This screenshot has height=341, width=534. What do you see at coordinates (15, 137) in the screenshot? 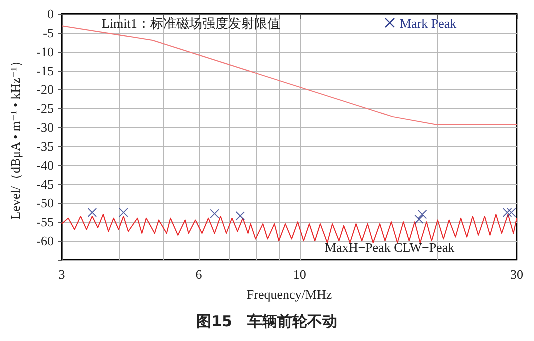
I see `y-axis-title: Level/（dBμA • m⁻¹ • kHz⁻¹）` at bounding box center [15, 137].